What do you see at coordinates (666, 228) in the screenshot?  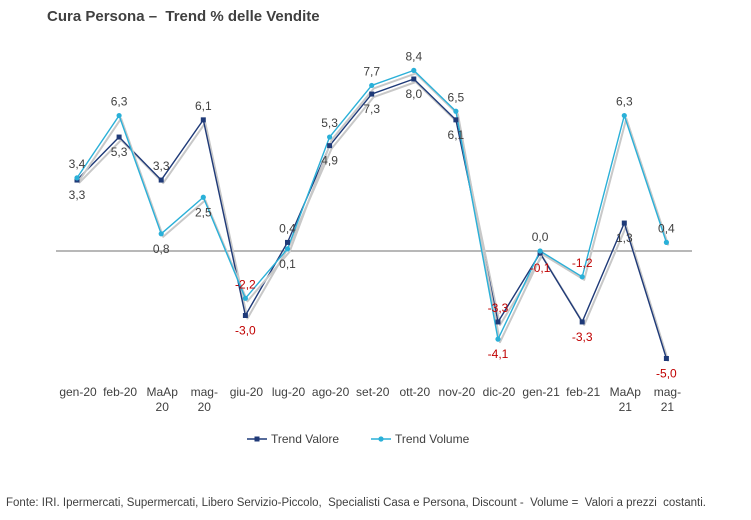 I see `volume-label-14: 0,4` at bounding box center [666, 228].